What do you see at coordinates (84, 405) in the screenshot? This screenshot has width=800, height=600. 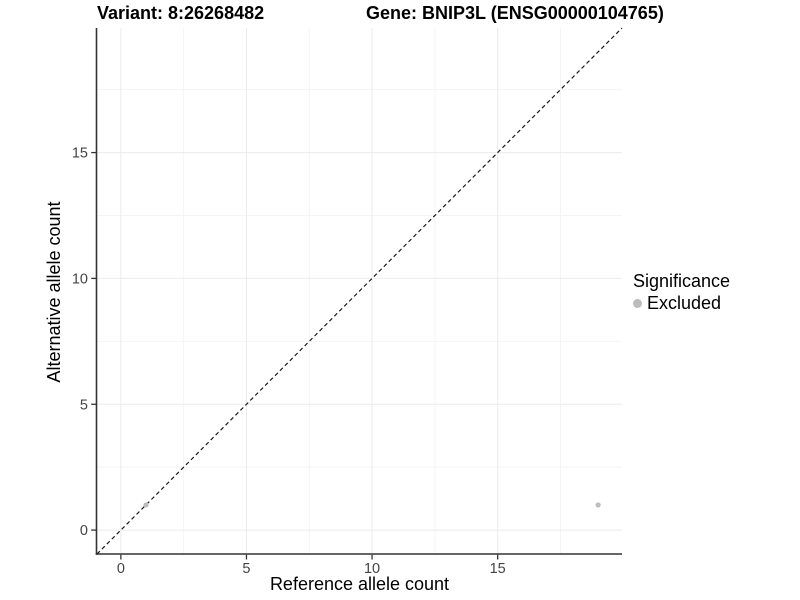 I see `y-tick-label: 5` at bounding box center [84, 405].